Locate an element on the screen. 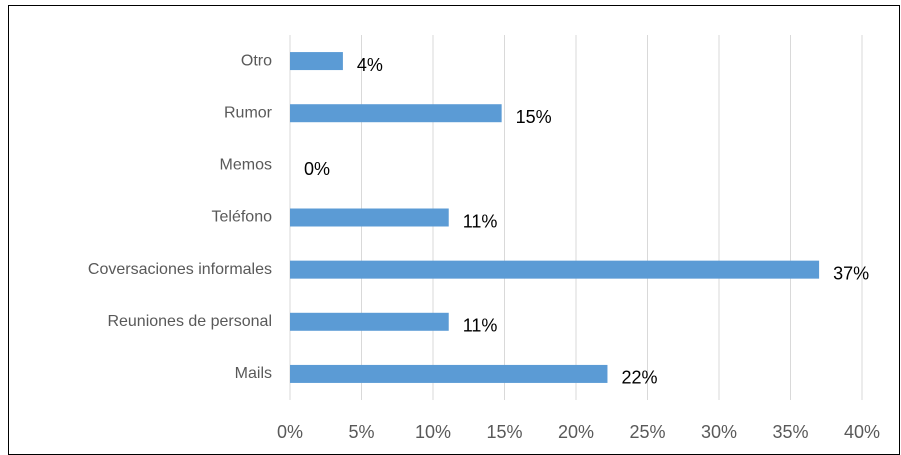  x-tick-label: 0% is located at coordinates (290, 432).